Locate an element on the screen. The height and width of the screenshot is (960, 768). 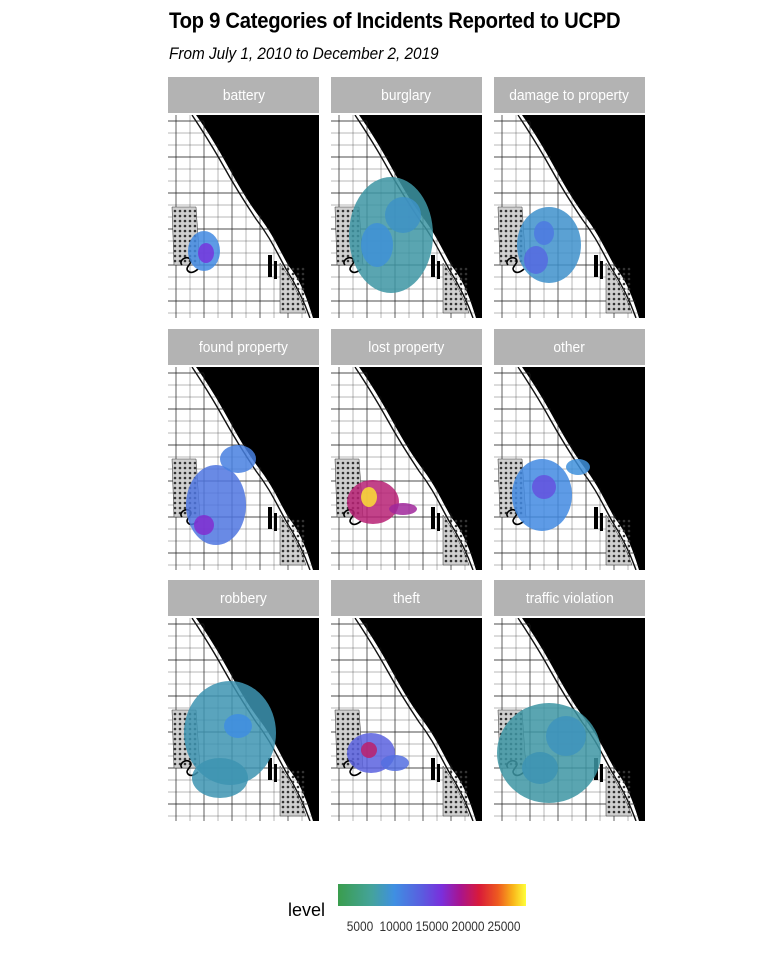
map-lake is located at coordinates (585, 468).